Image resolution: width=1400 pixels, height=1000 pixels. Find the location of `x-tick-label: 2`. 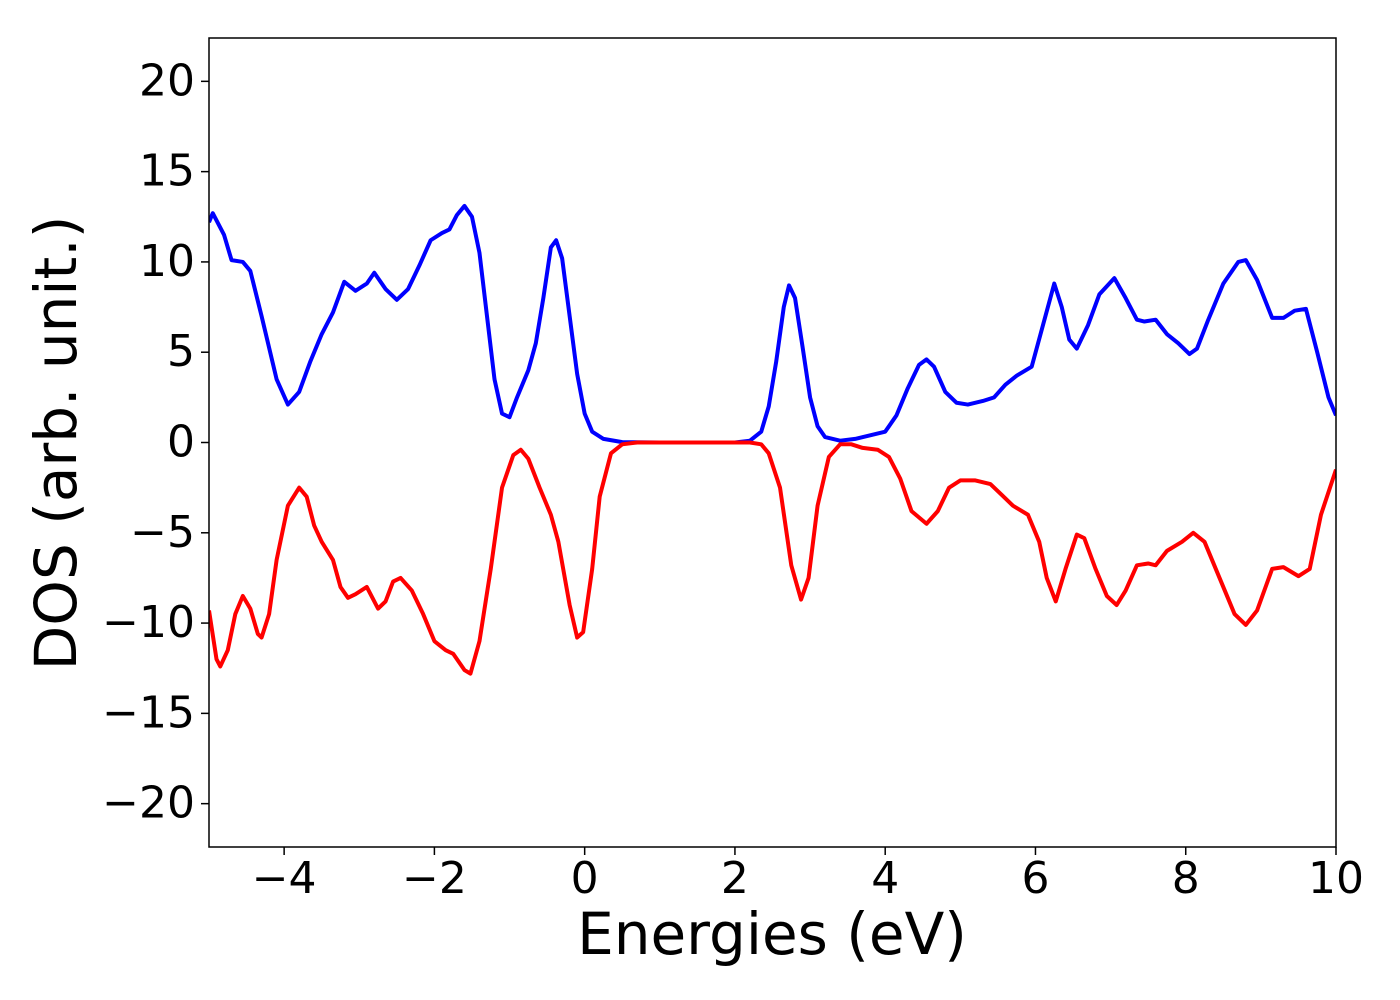

x-tick-label: 2 is located at coordinates (735, 878).